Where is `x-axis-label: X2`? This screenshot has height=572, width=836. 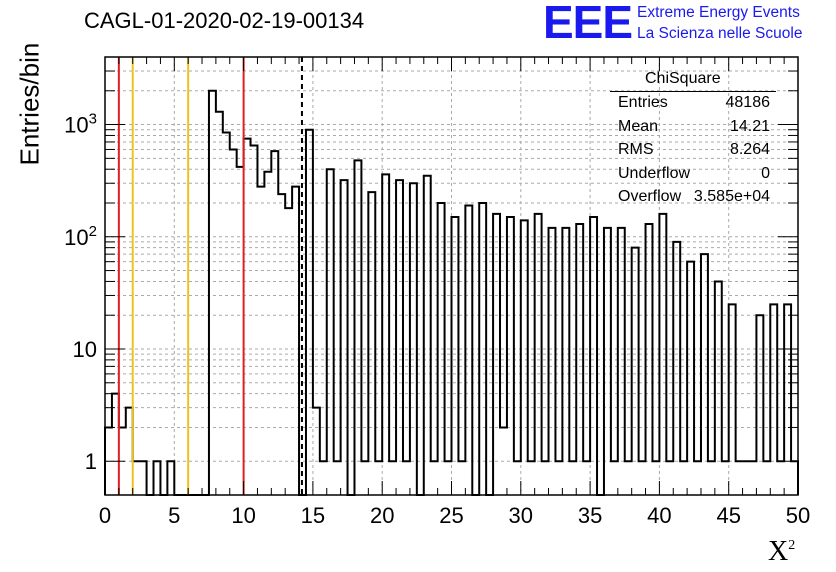 x-axis-label: X2 is located at coordinates (782, 551).